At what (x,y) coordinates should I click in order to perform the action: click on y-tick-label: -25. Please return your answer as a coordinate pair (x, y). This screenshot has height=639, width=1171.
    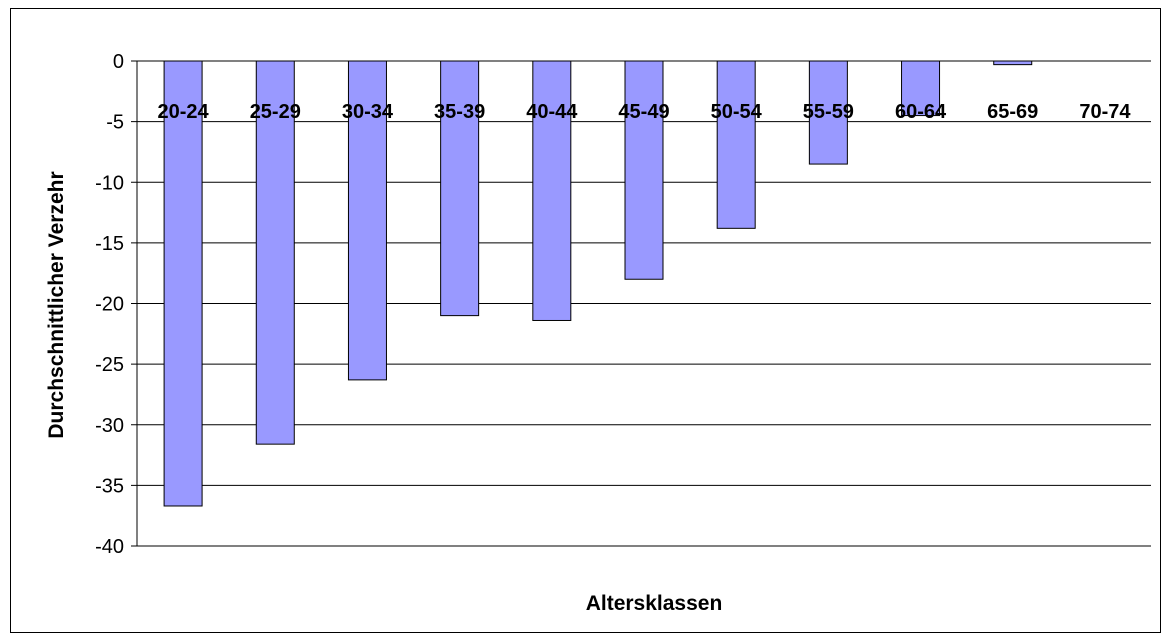
    Looking at the image, I should click on (109, 365).